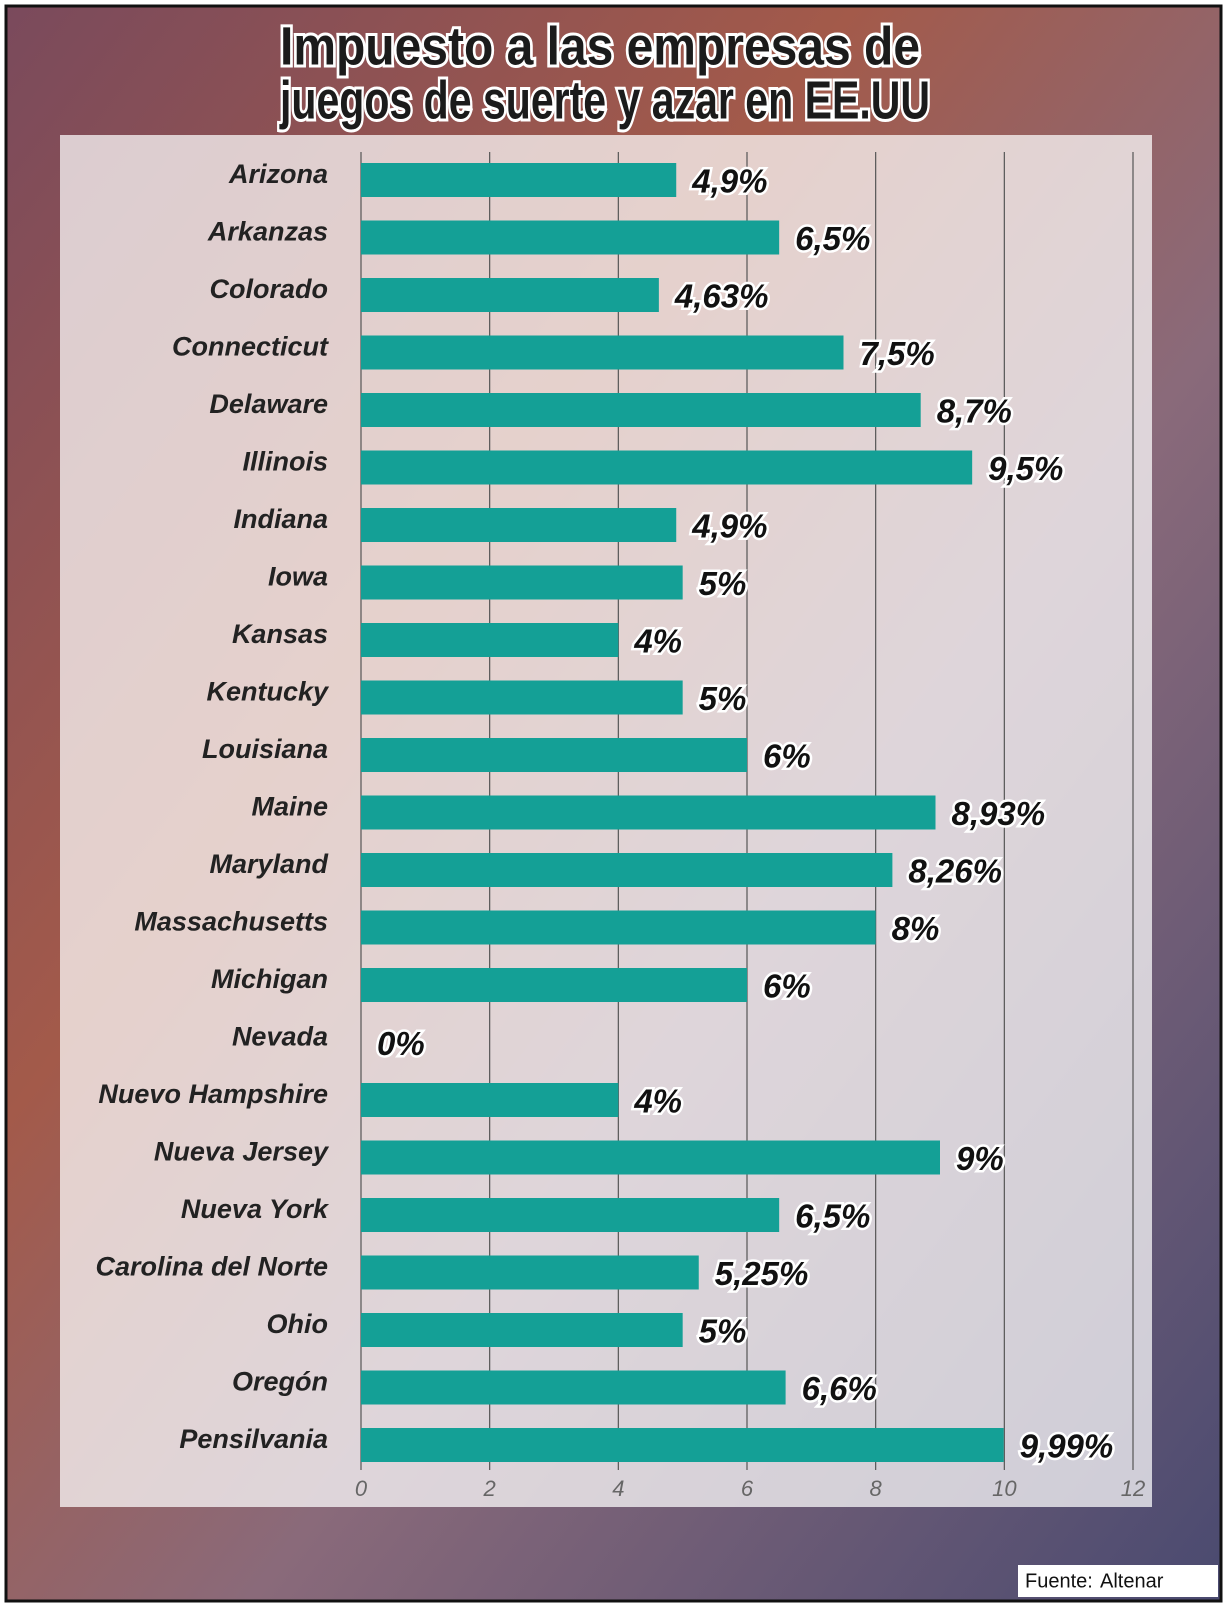  Describe the element at coordinates (1067, 1446) in the screenshot. I see `value-label: 9,99%` at that location.